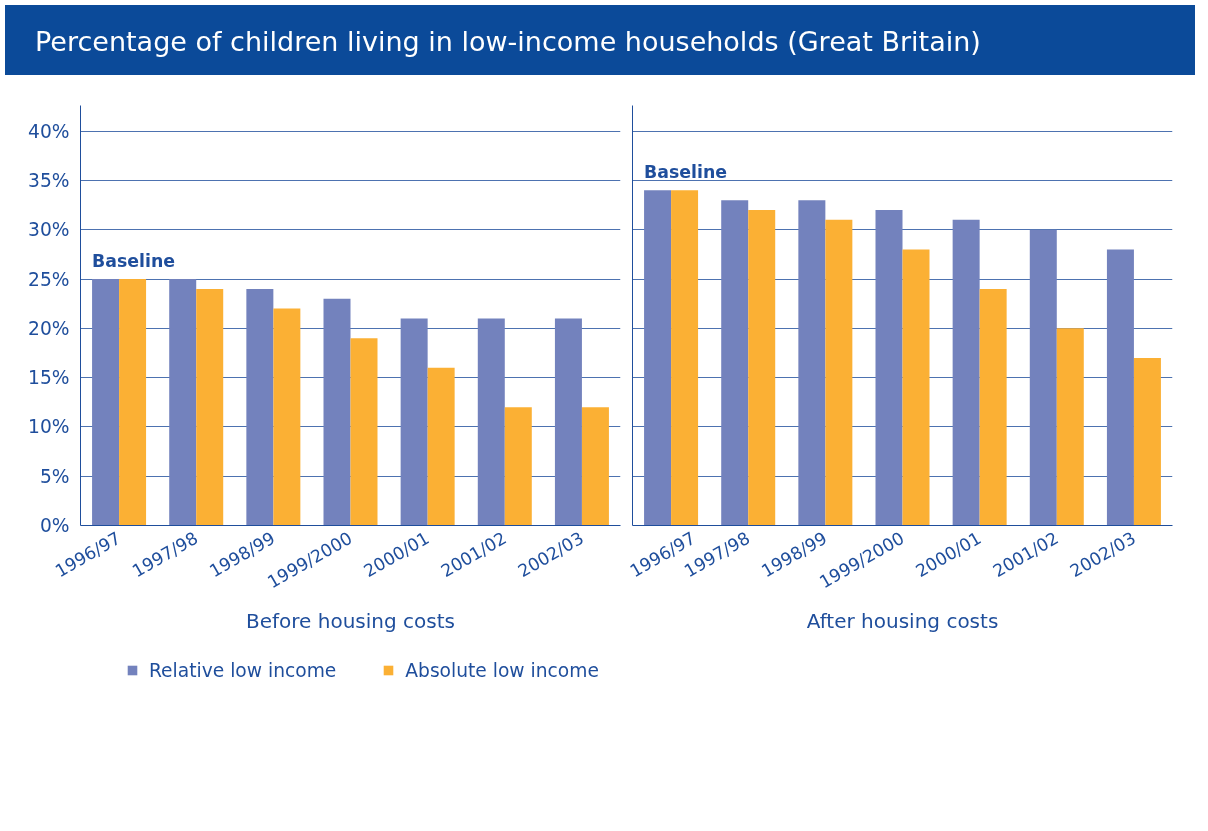 Image resolution: width=1208 pixels, height=831 pixels. Describe the element at coordinates (902, 620) in the screenshot. I see `x-axis-title: After housing costs` at that location.